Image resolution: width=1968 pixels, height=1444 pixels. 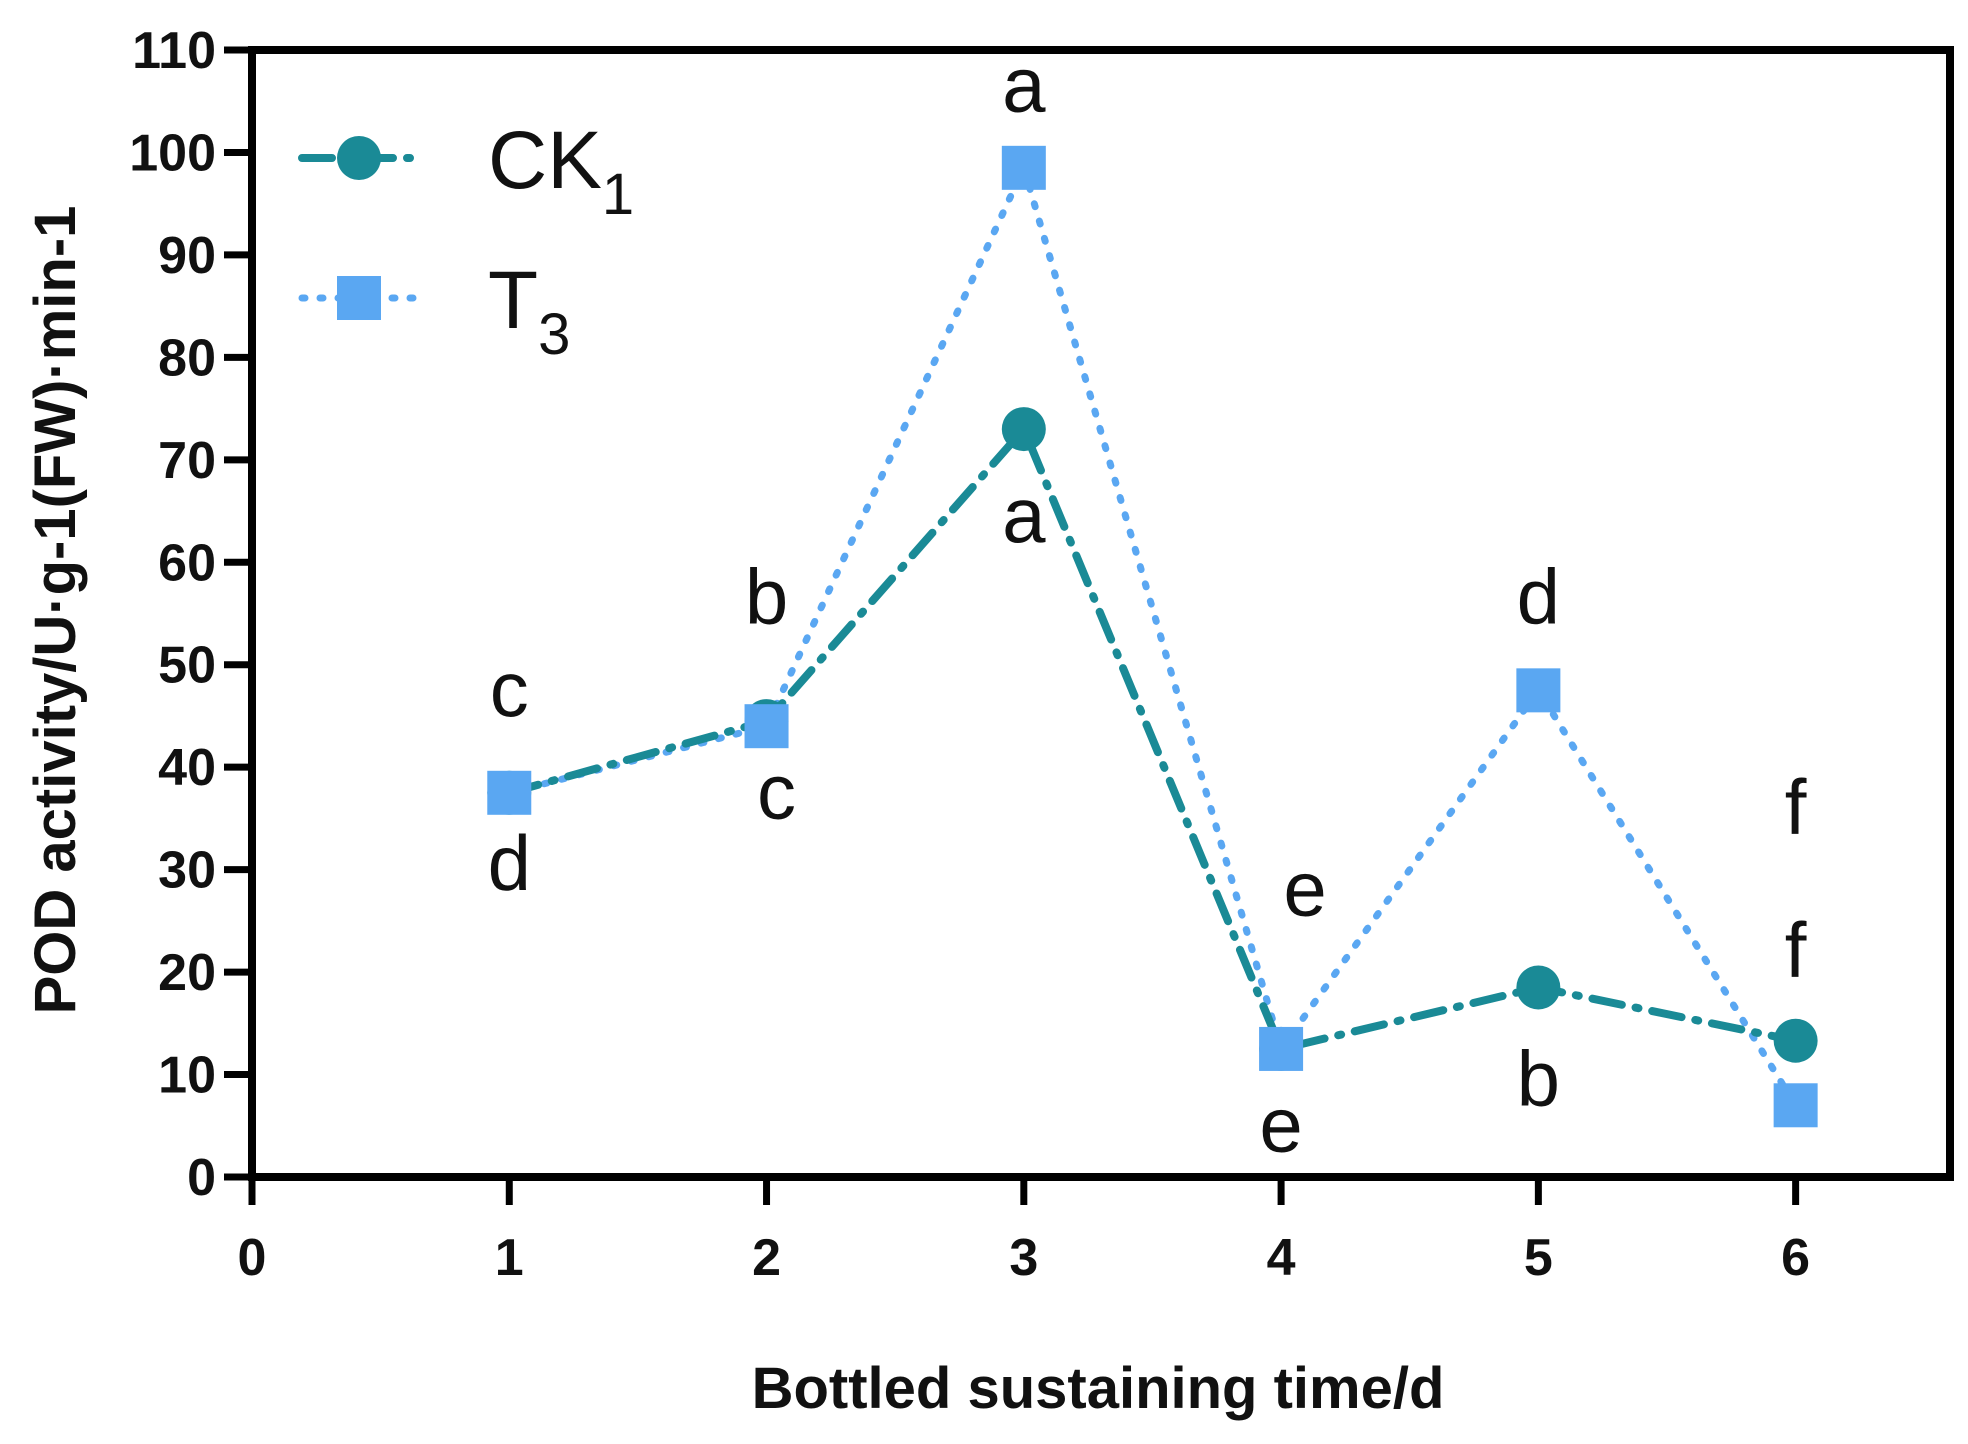 I want to click on significance-label-ck1-day1: d, so click(x=509, y=863).